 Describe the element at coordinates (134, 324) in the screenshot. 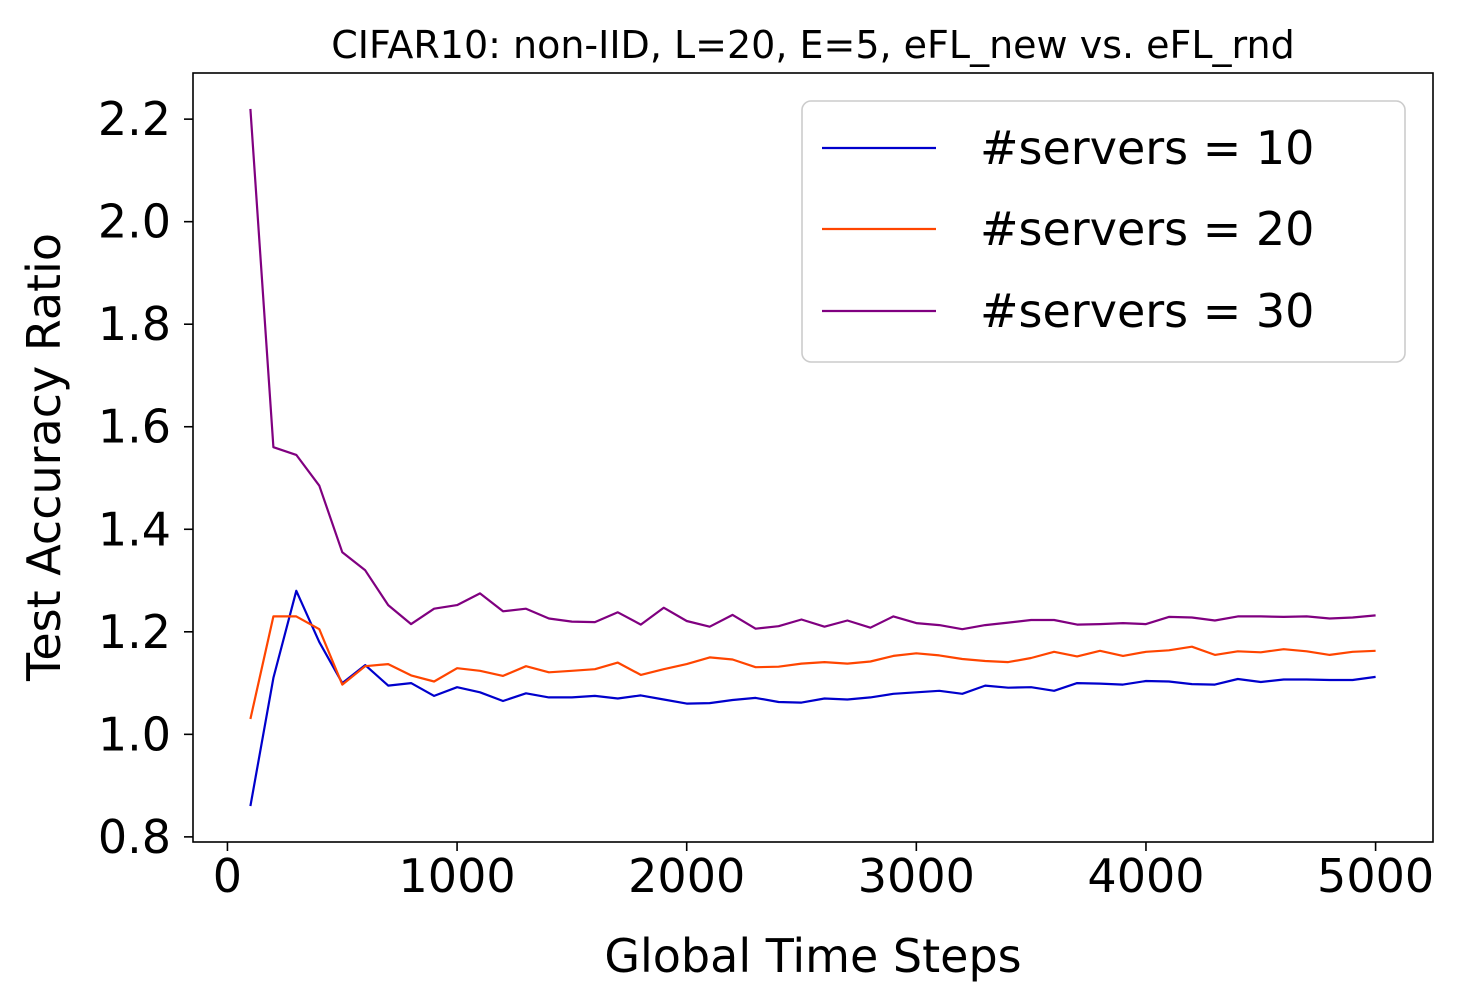

I see `y-tick-label: 1.8` at that location.